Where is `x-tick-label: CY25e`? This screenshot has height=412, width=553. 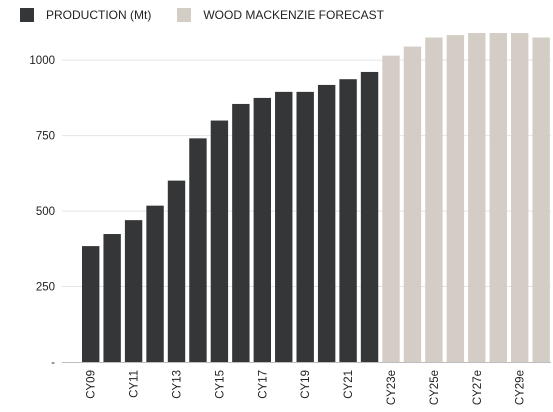 x-tick-label: CY25e is located at coordinates (435, 387).